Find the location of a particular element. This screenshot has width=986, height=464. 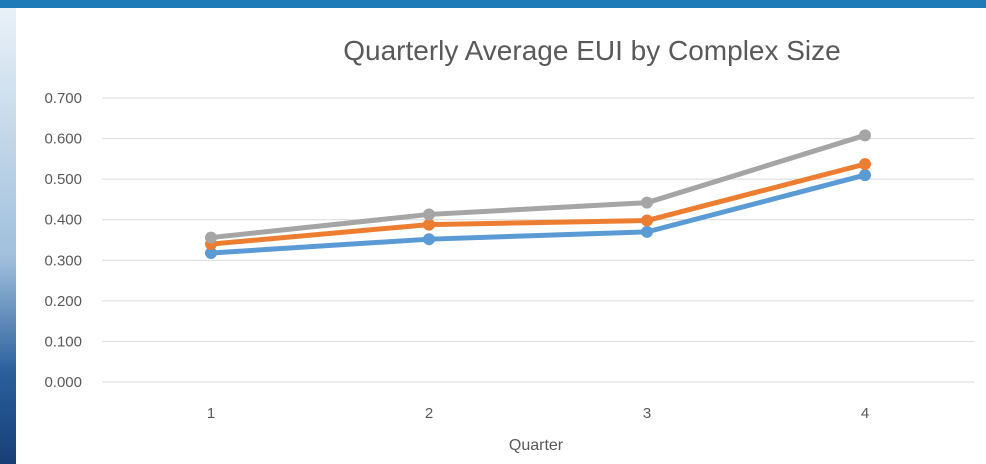

left-frame-strip is located at coordinates (8, 236).